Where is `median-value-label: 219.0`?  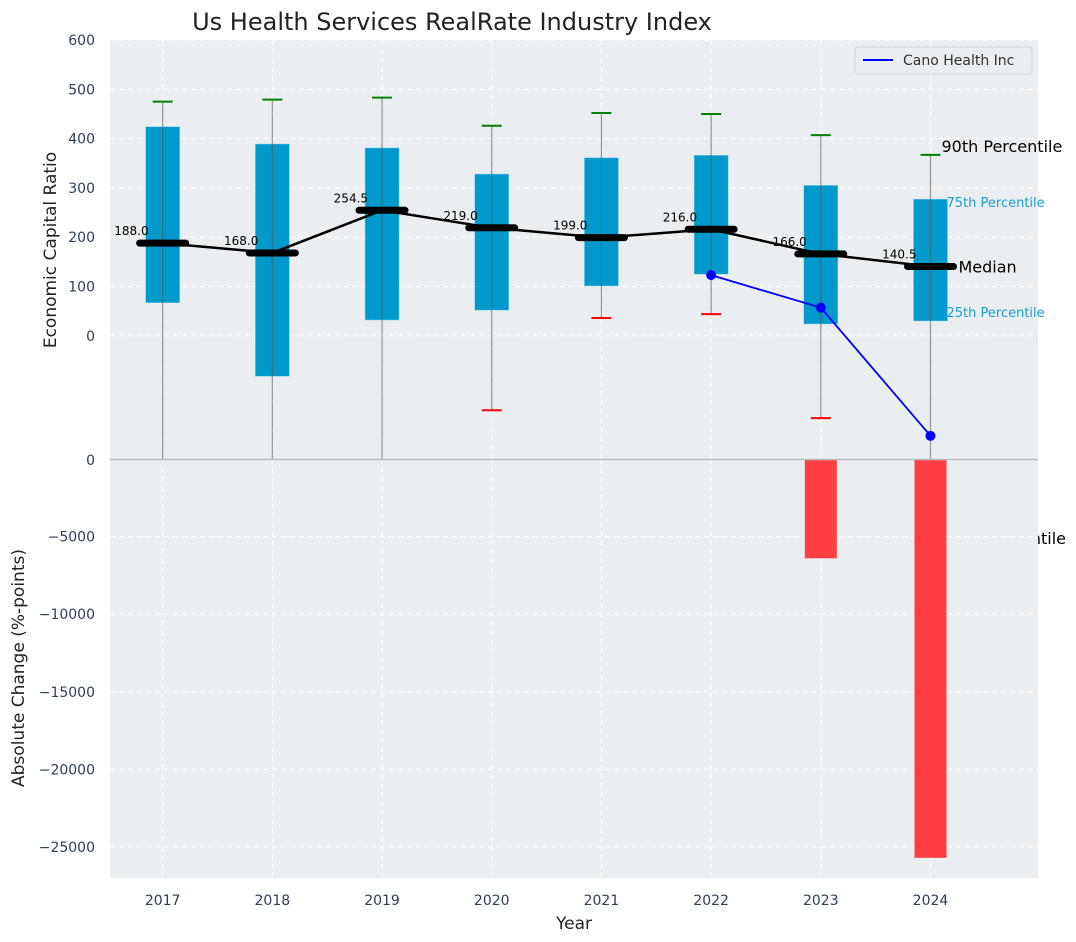
median-value-label: 219.0 is located at coordinates (460, 216).